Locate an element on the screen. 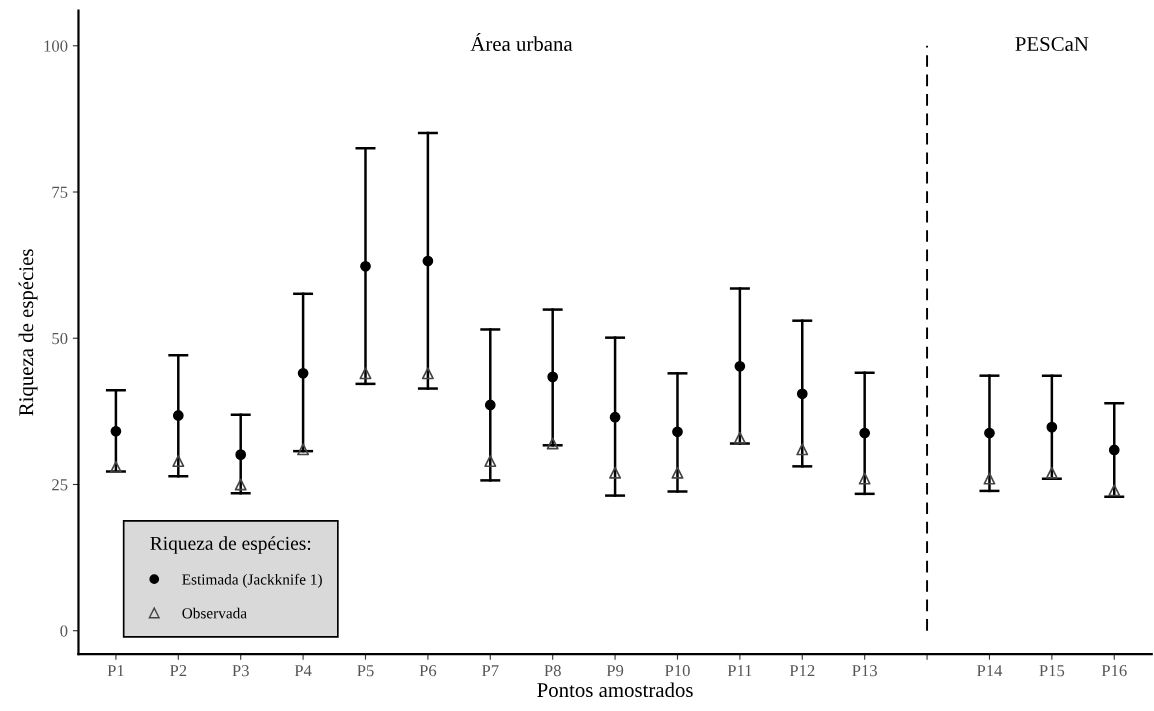  x-tick-label: P11 is located at coordinates (739, 671).